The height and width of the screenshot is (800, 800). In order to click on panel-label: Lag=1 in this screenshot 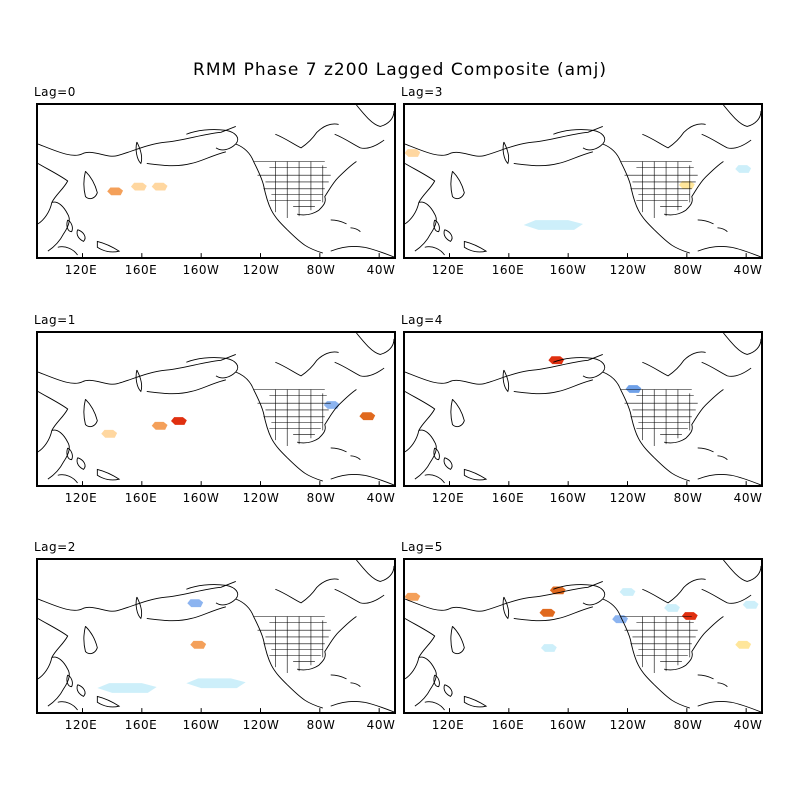, I will do `click(55, 320)`.